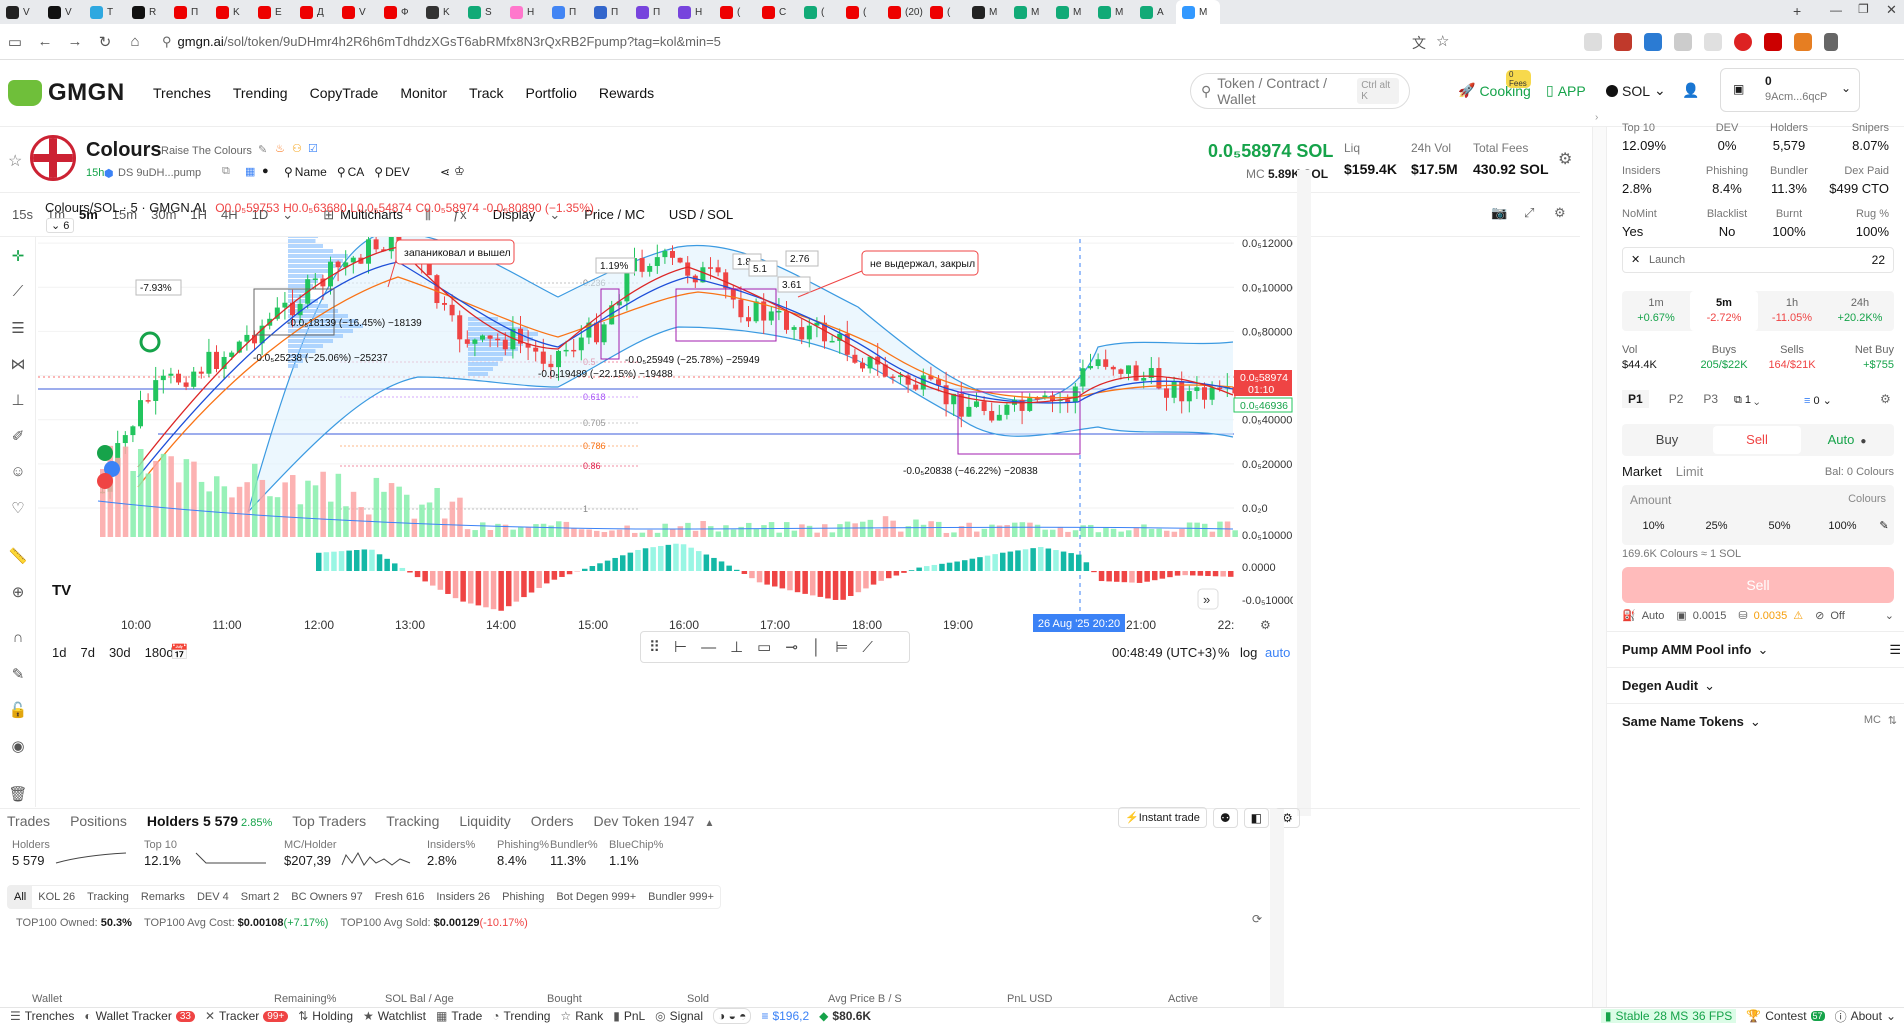  What do you see at coordinates (1790, 90) in the screenshot?
I see `wallet-button: ▣ 0 9Acm...6qcP ⌄` at bounding box center [1790, 90].